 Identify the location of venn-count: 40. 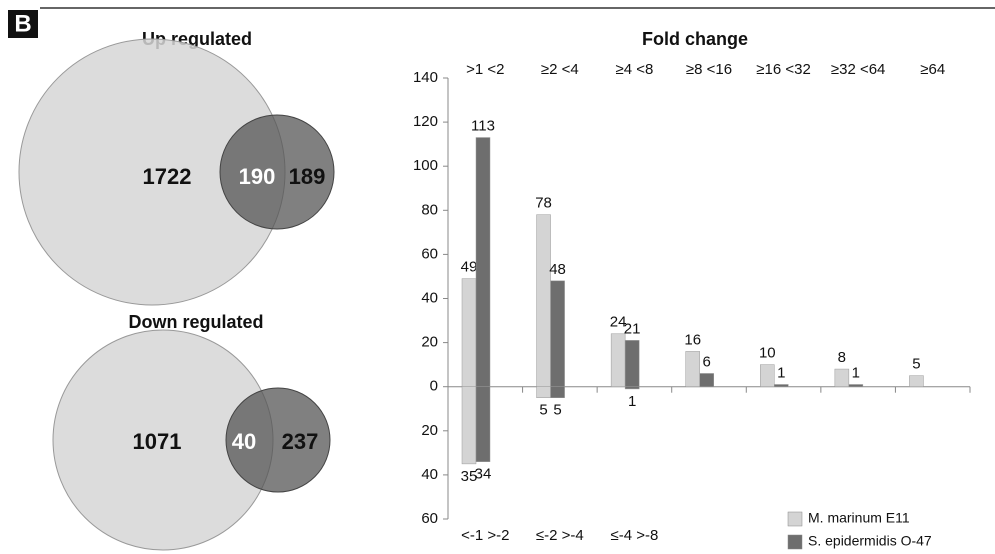
(244, 441).